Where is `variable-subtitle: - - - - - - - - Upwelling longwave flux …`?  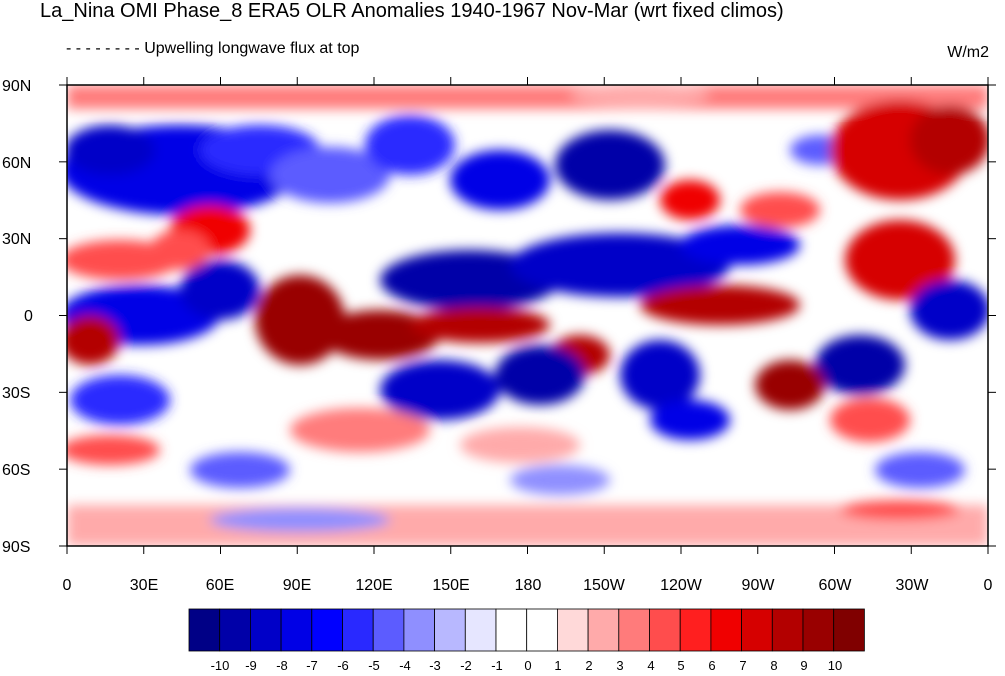
variable-subtitle: - - - - - - - - Upwelling longwave flux … is located at coordinates (212, 49).